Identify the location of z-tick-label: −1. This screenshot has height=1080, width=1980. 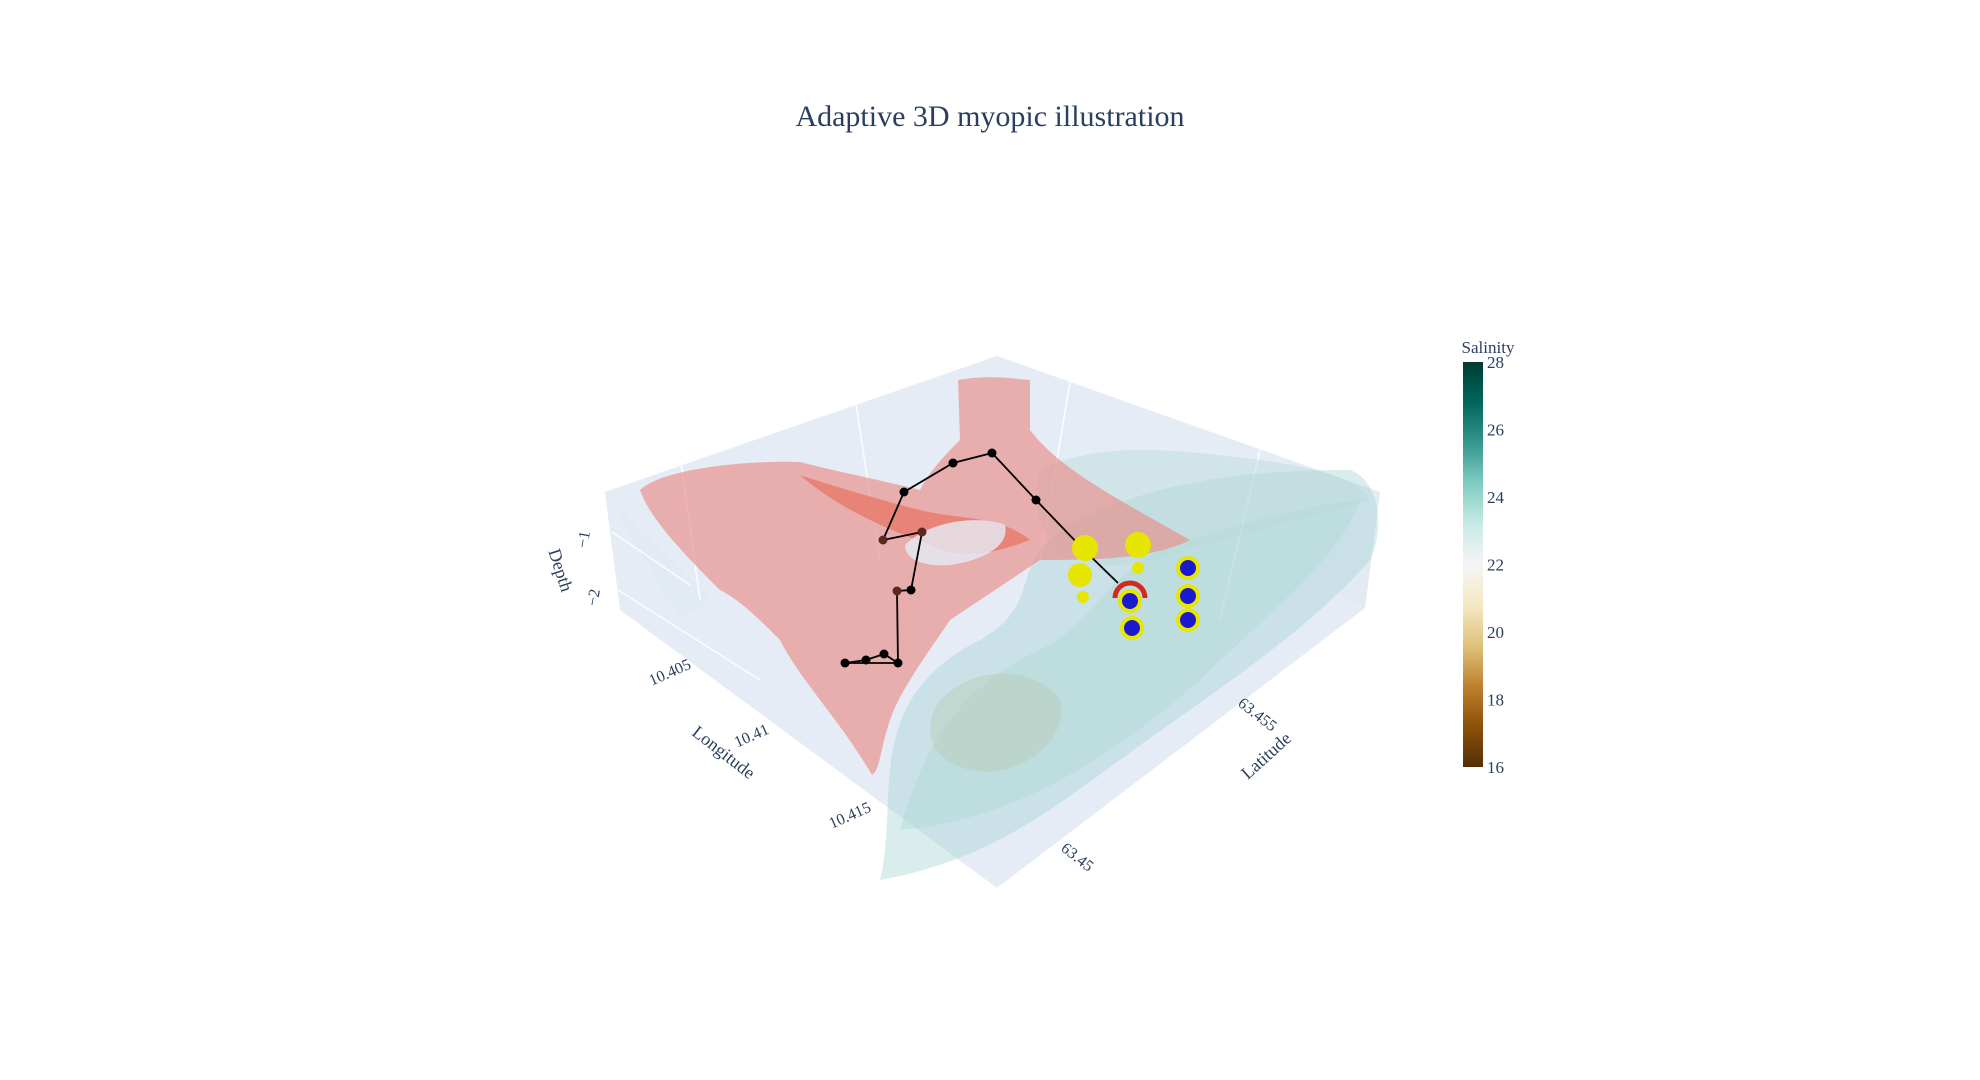
(584, 540).